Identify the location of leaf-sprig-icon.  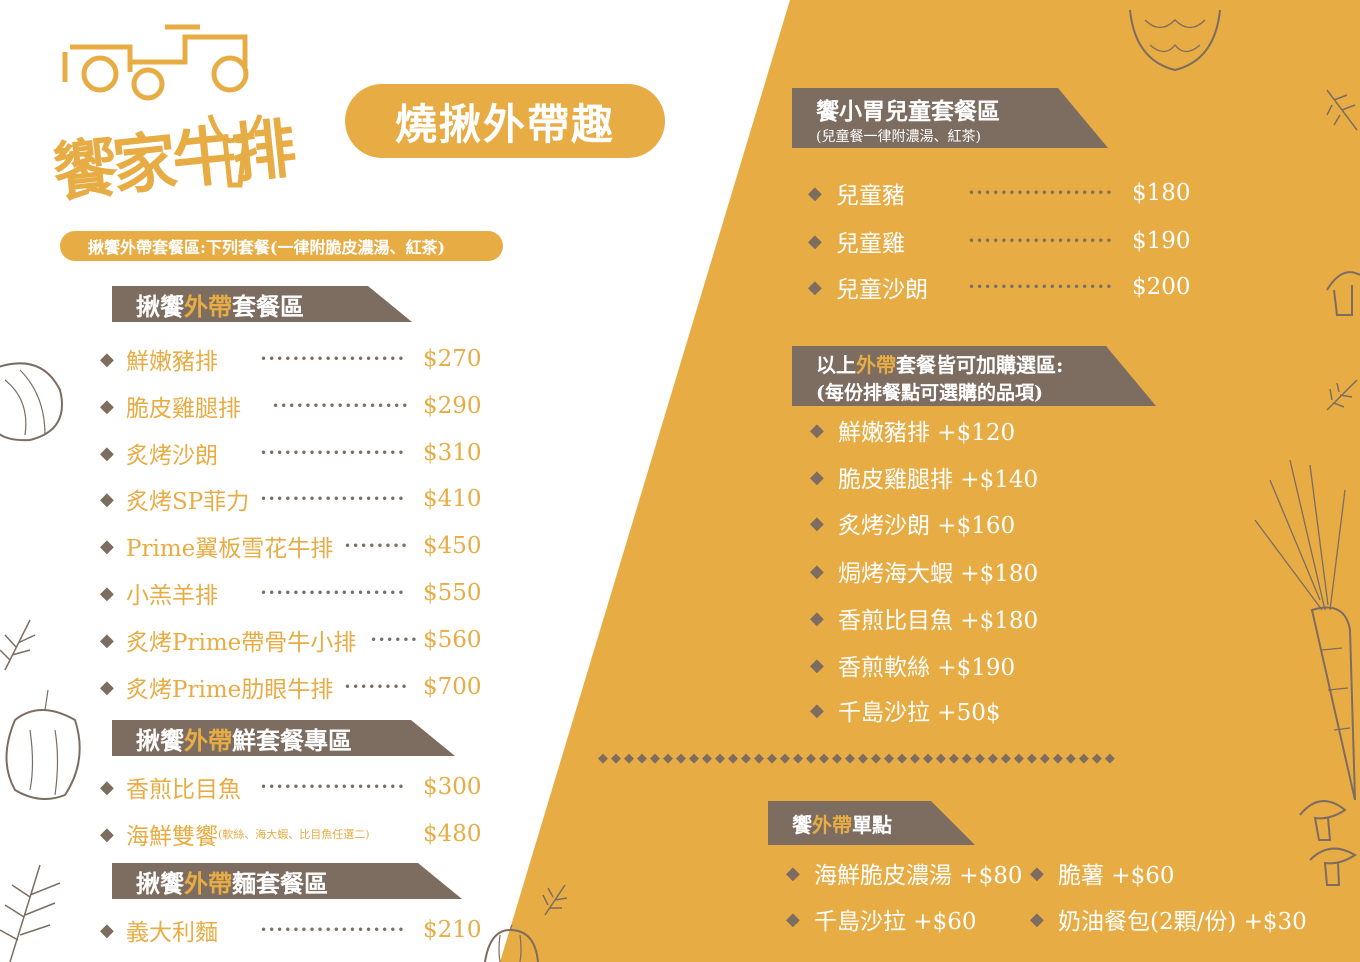
(555, 900).